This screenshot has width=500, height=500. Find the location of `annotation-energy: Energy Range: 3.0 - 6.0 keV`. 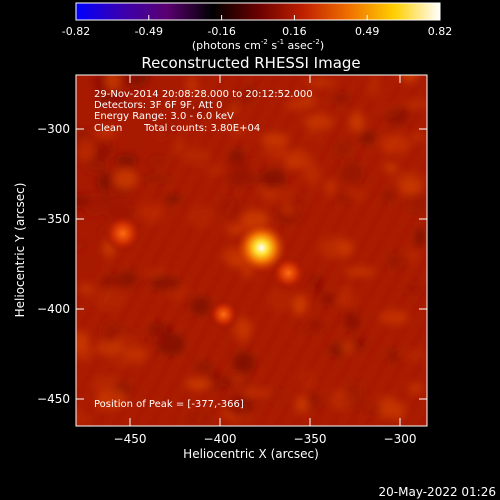

annotation-energy: Energy Range: 3.0 - 6.0 keV is located at coordinates (164, 116).